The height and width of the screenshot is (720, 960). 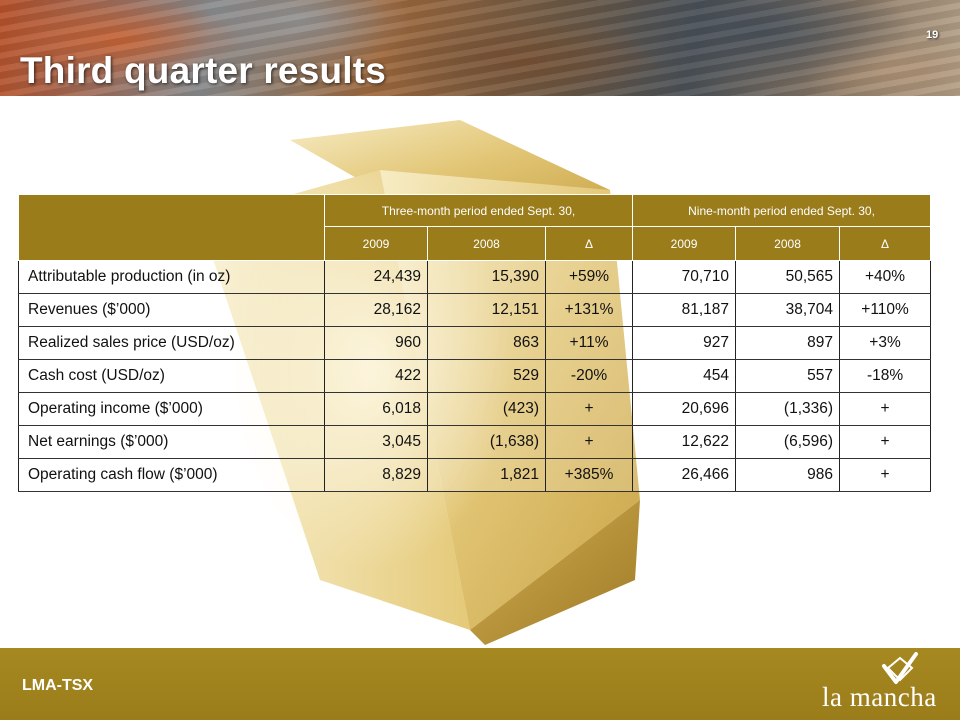 I want to click on cell-q3-2009: 28,162, so click(x=376, y=310).